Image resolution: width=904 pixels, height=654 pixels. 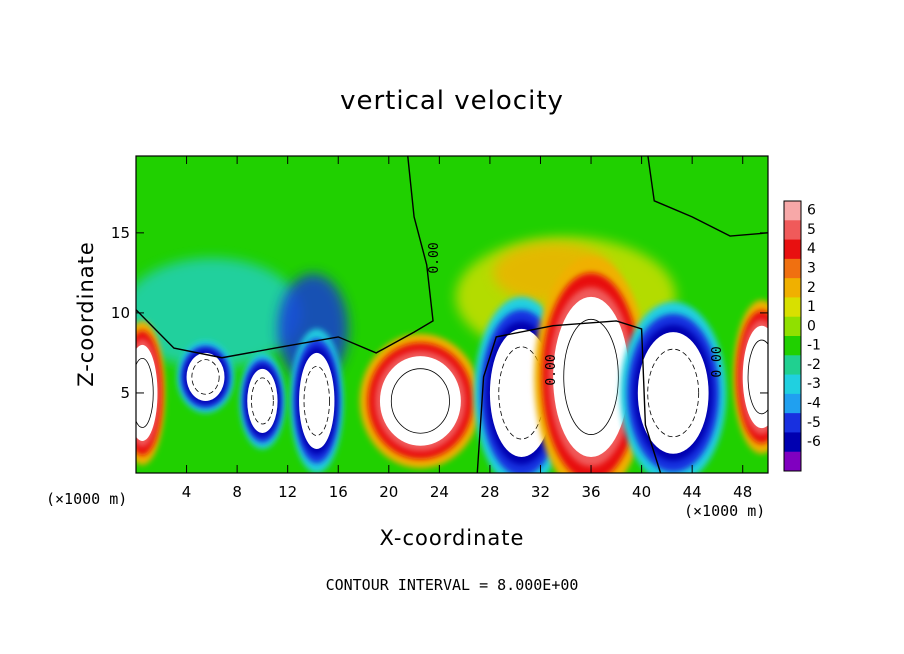 What do you see at coordinates (811, 230) in the screenshot?
I see `colorbar-label-1: 5` at bounding box center [811, 230].